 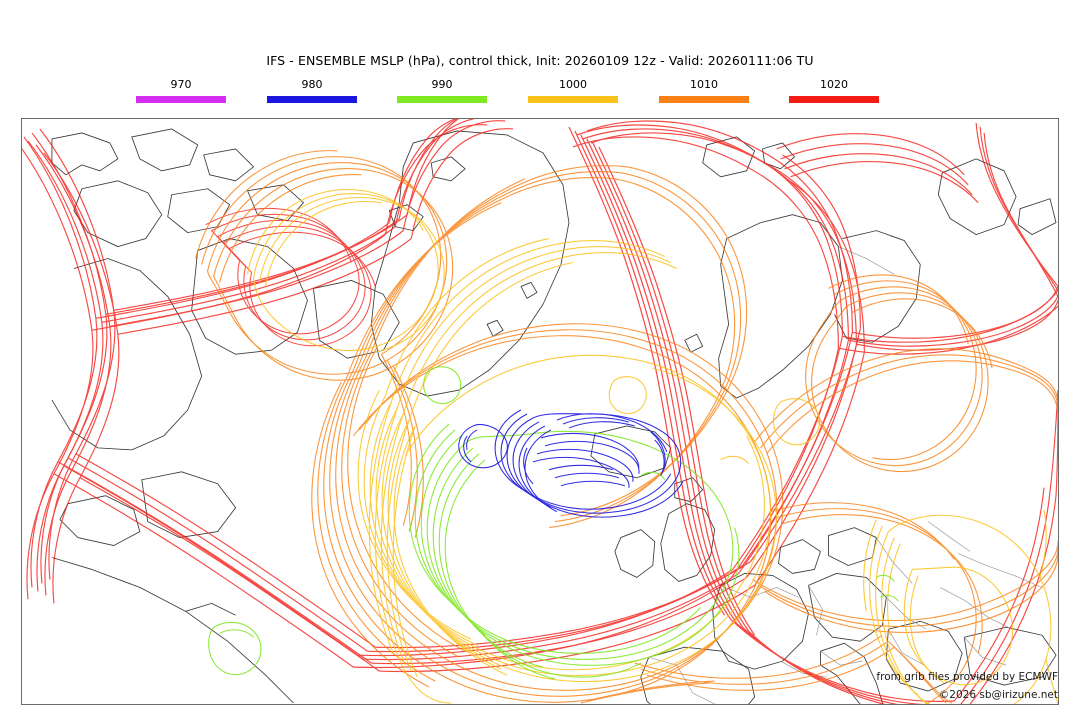 I want to click on legend-item-970: 970, so click(x=181, y=90).